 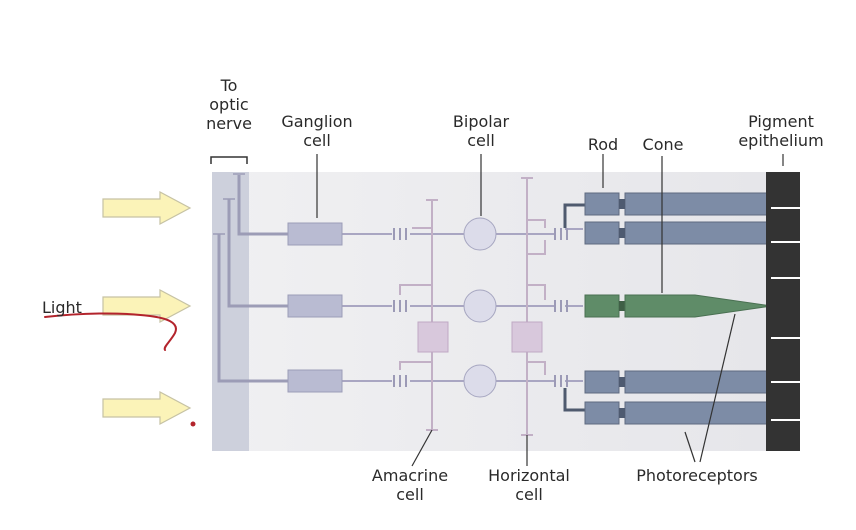 I want to click on amacrine-cell-label: Amacrine cell, so click(x=410, y=485).